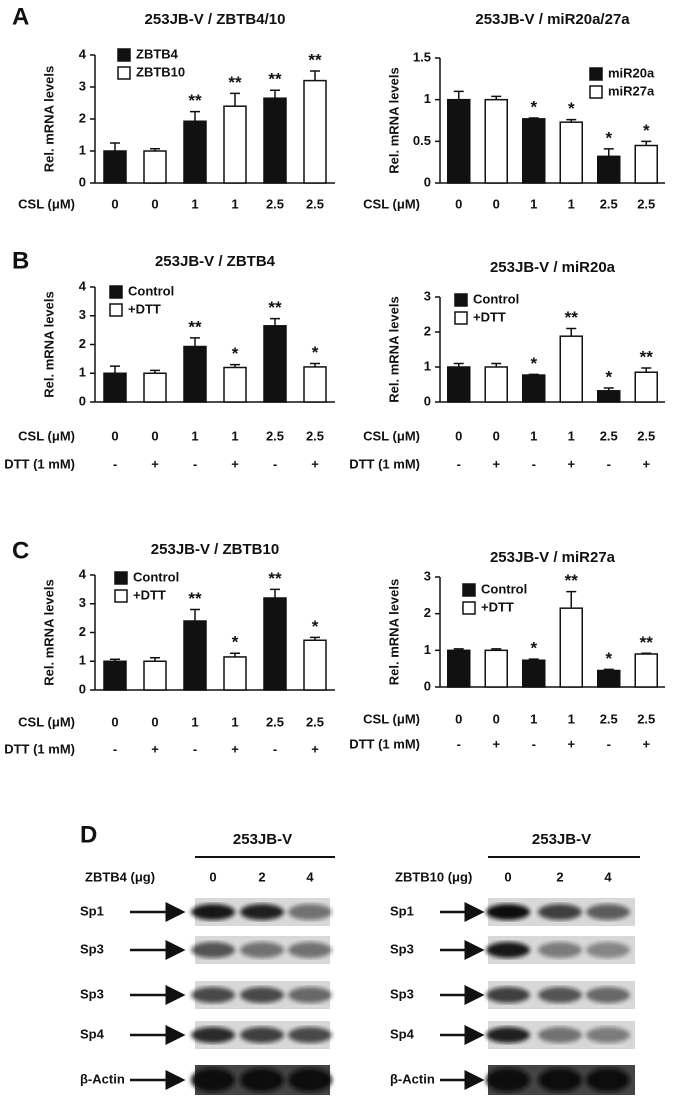  I want to click on chart-title: 253JB-V / miR27a, so click(553, 557).